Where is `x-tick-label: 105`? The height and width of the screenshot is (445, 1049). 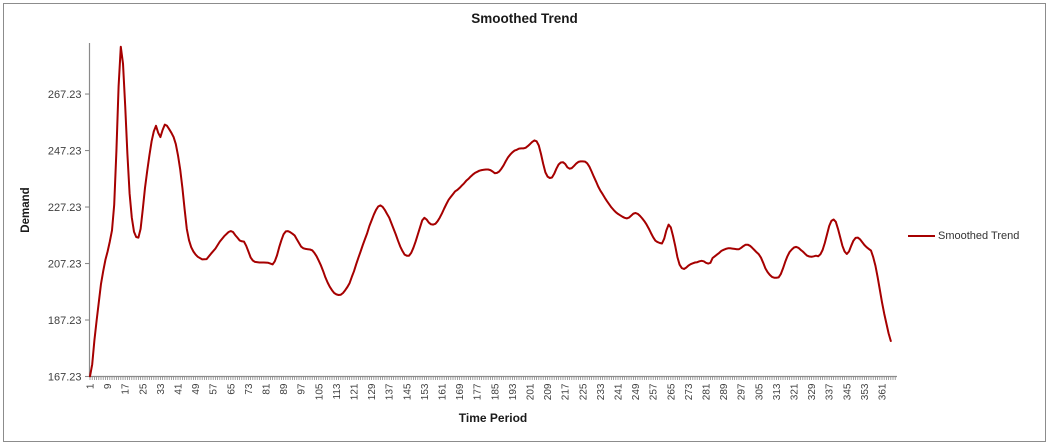 x-tick-label: 105 is located at coordinates (319, 391).